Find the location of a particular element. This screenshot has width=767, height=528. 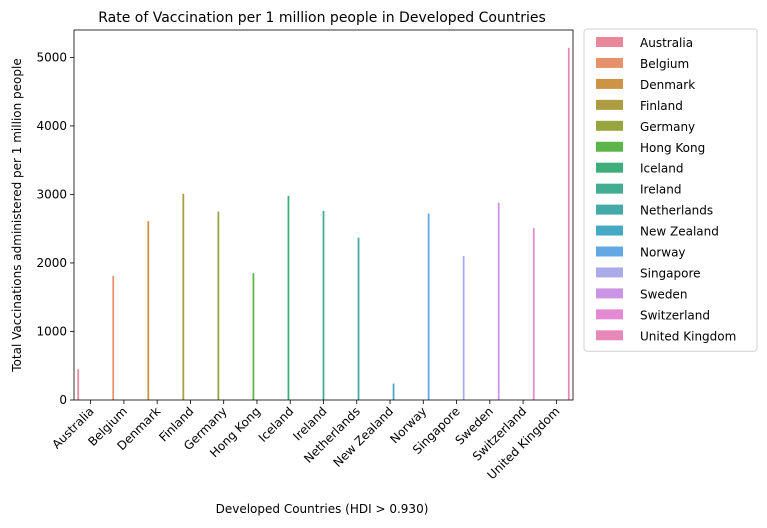

y-tick-label: 3000 is located at coordinates (51, 194).